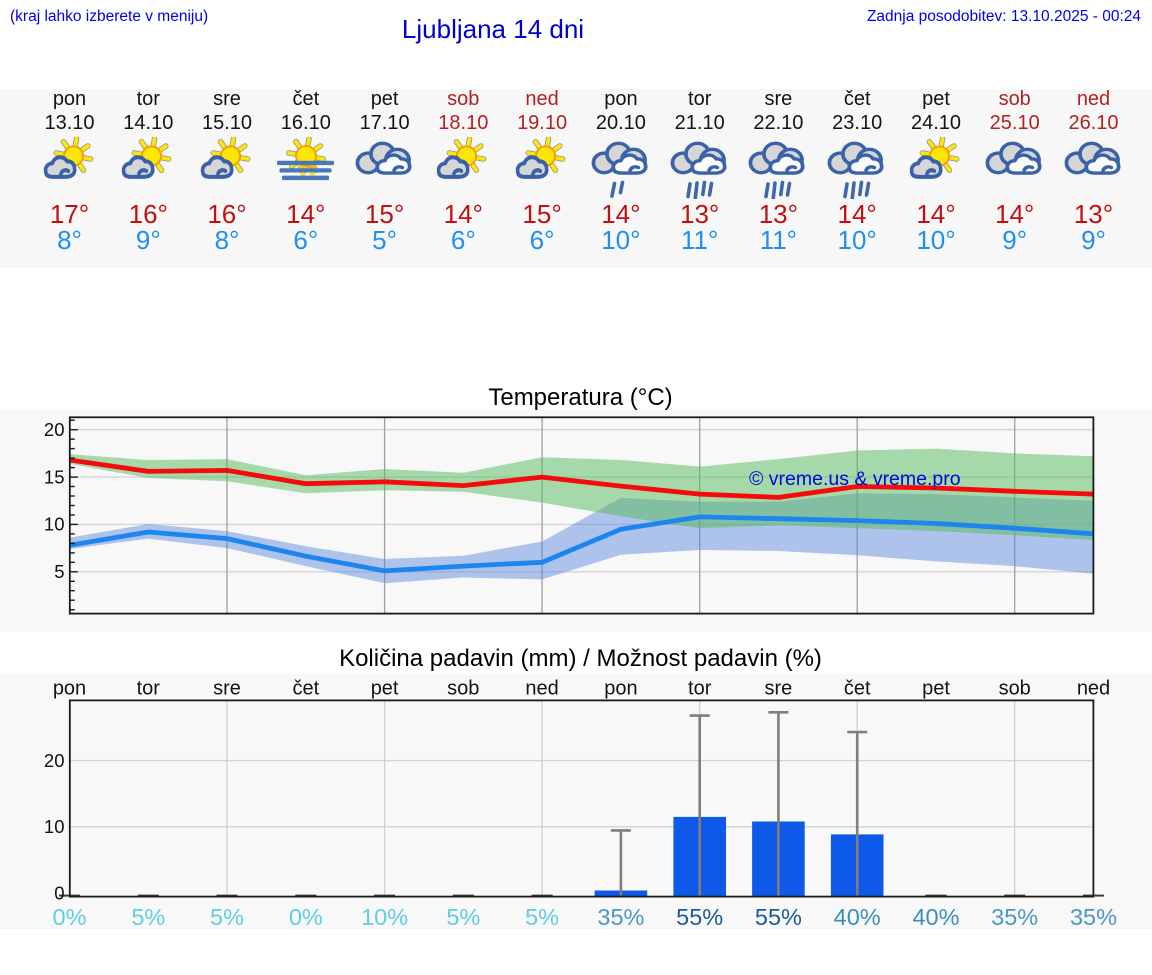 This screenshot has width=1152, height=975. I want to click on svg-text: 15, so click(54, 476).